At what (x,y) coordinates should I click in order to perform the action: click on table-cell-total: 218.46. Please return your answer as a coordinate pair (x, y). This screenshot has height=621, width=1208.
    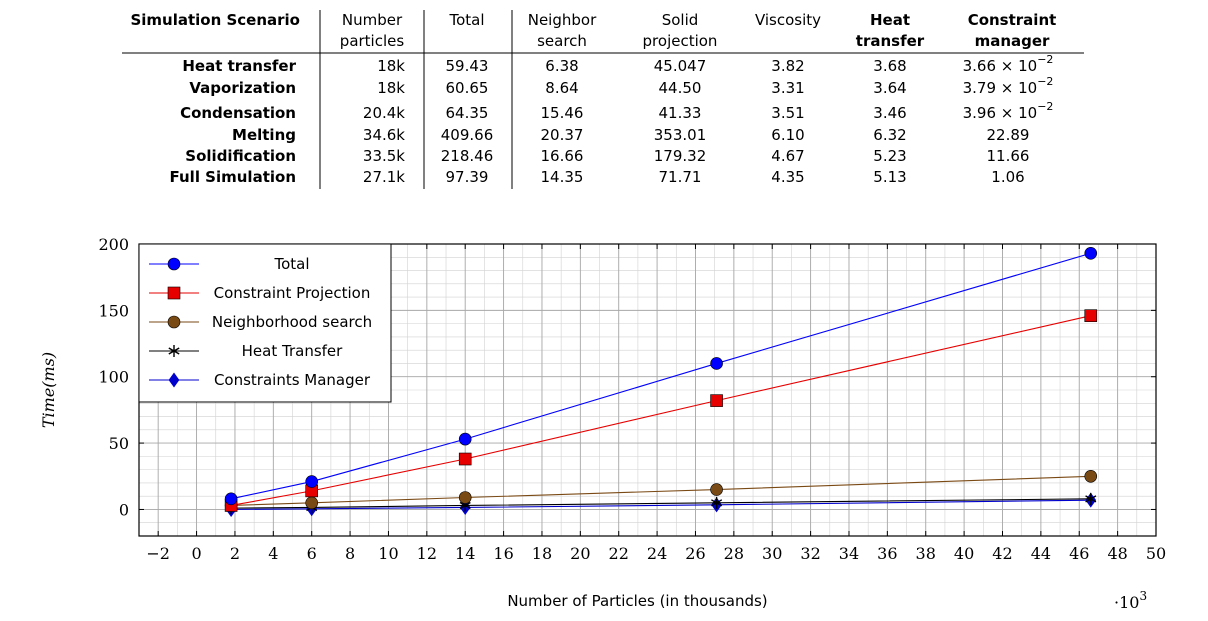
    Looking at the image, I should click on (467, 156).